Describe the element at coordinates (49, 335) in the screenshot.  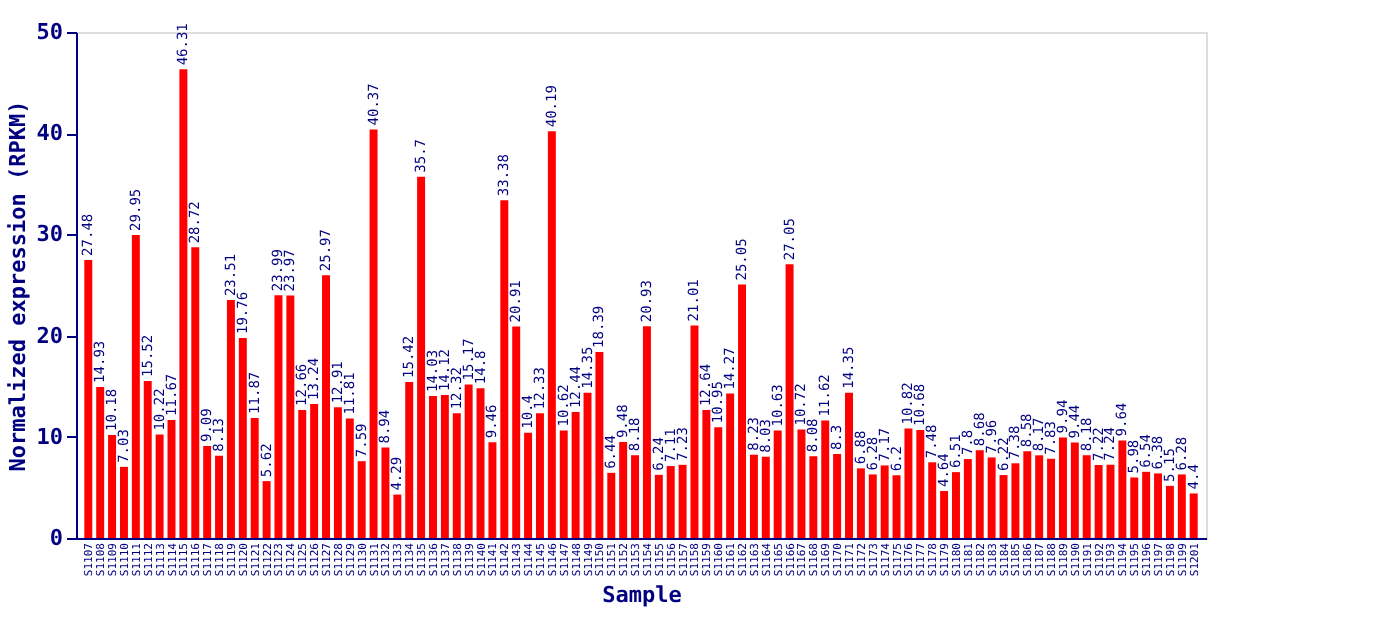
I see `y-tick-label: 20` at that location.